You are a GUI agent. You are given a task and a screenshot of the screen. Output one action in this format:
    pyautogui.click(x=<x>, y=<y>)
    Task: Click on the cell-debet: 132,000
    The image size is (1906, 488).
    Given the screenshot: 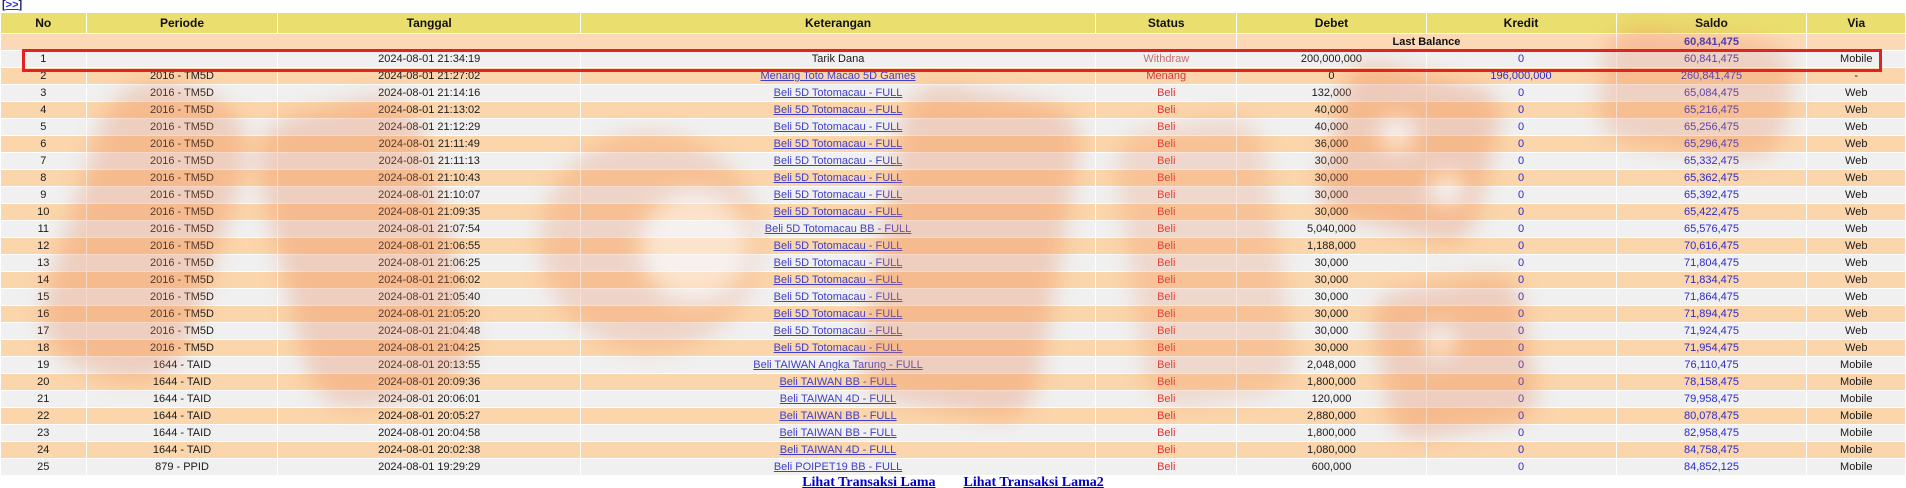 What is the action you would take?
    pyautogui.click(x=1331, y=93)
    